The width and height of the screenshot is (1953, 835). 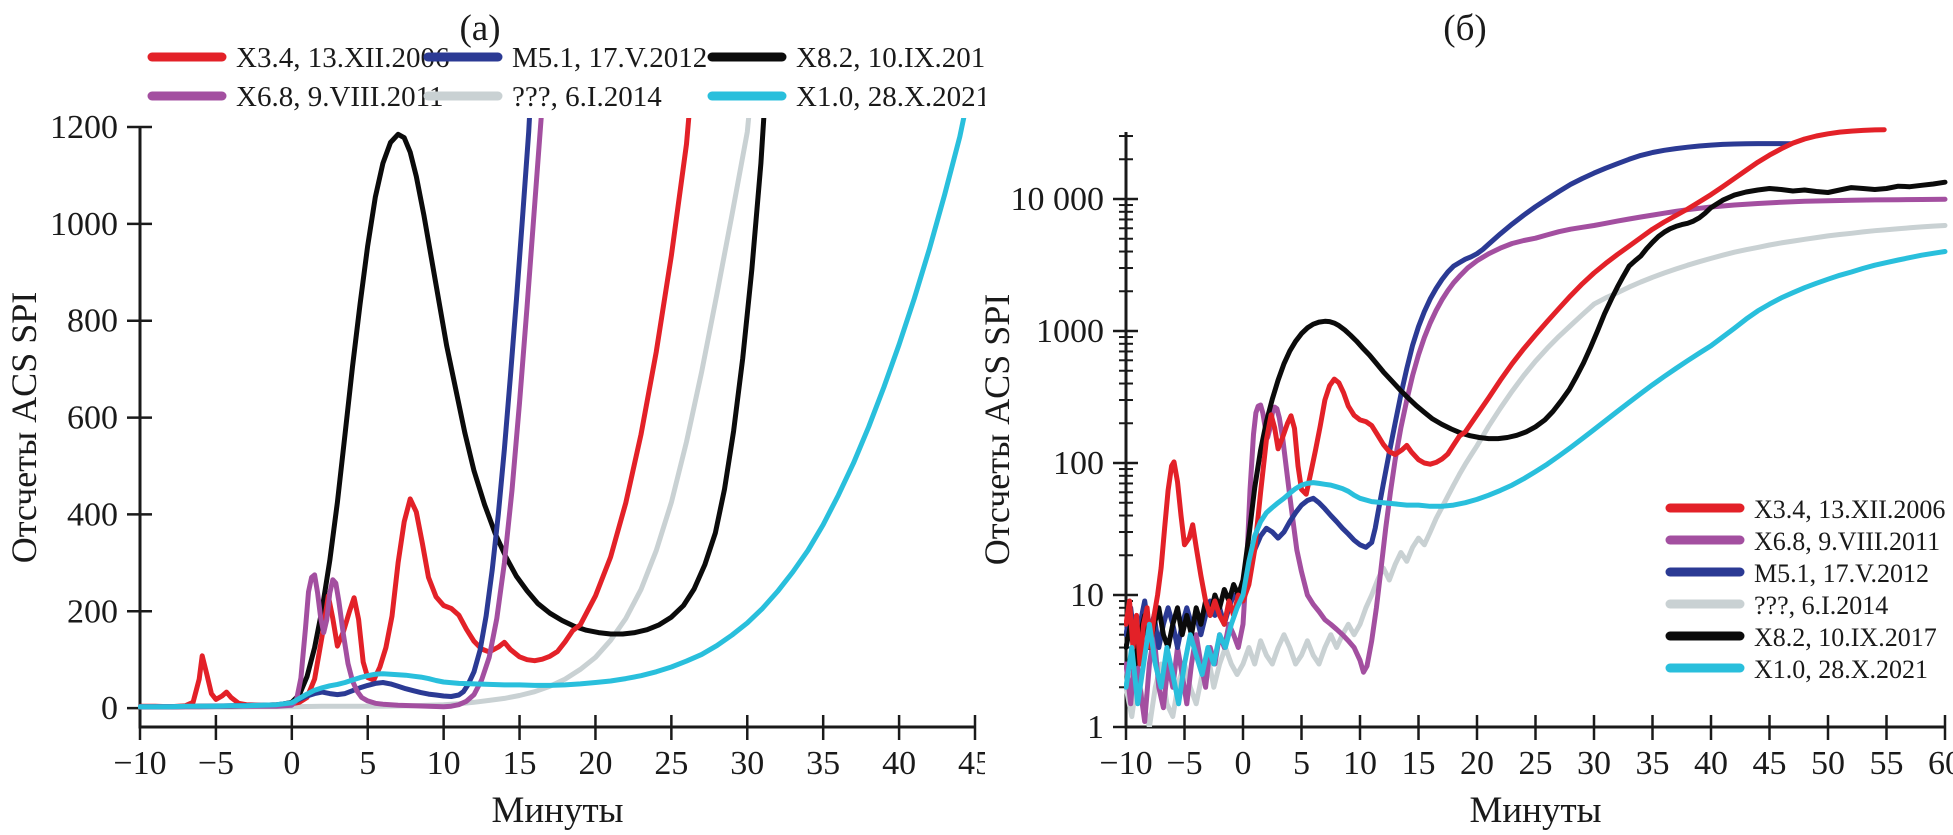 I want to click on y-tick-label: 1200, so click(x=84, y=127).